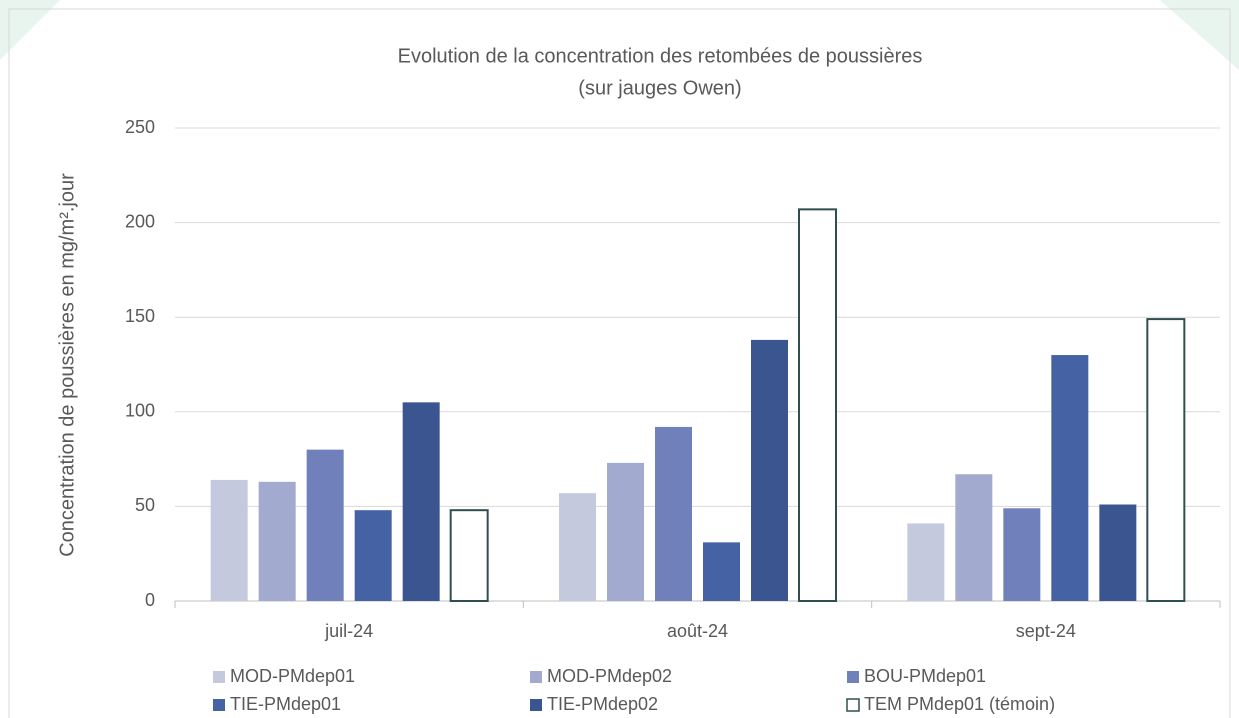  Describe the element at coordinates (659, 88) in the screenshot. I see `chart-subtitle: (sur jauges Owen)` at that location.